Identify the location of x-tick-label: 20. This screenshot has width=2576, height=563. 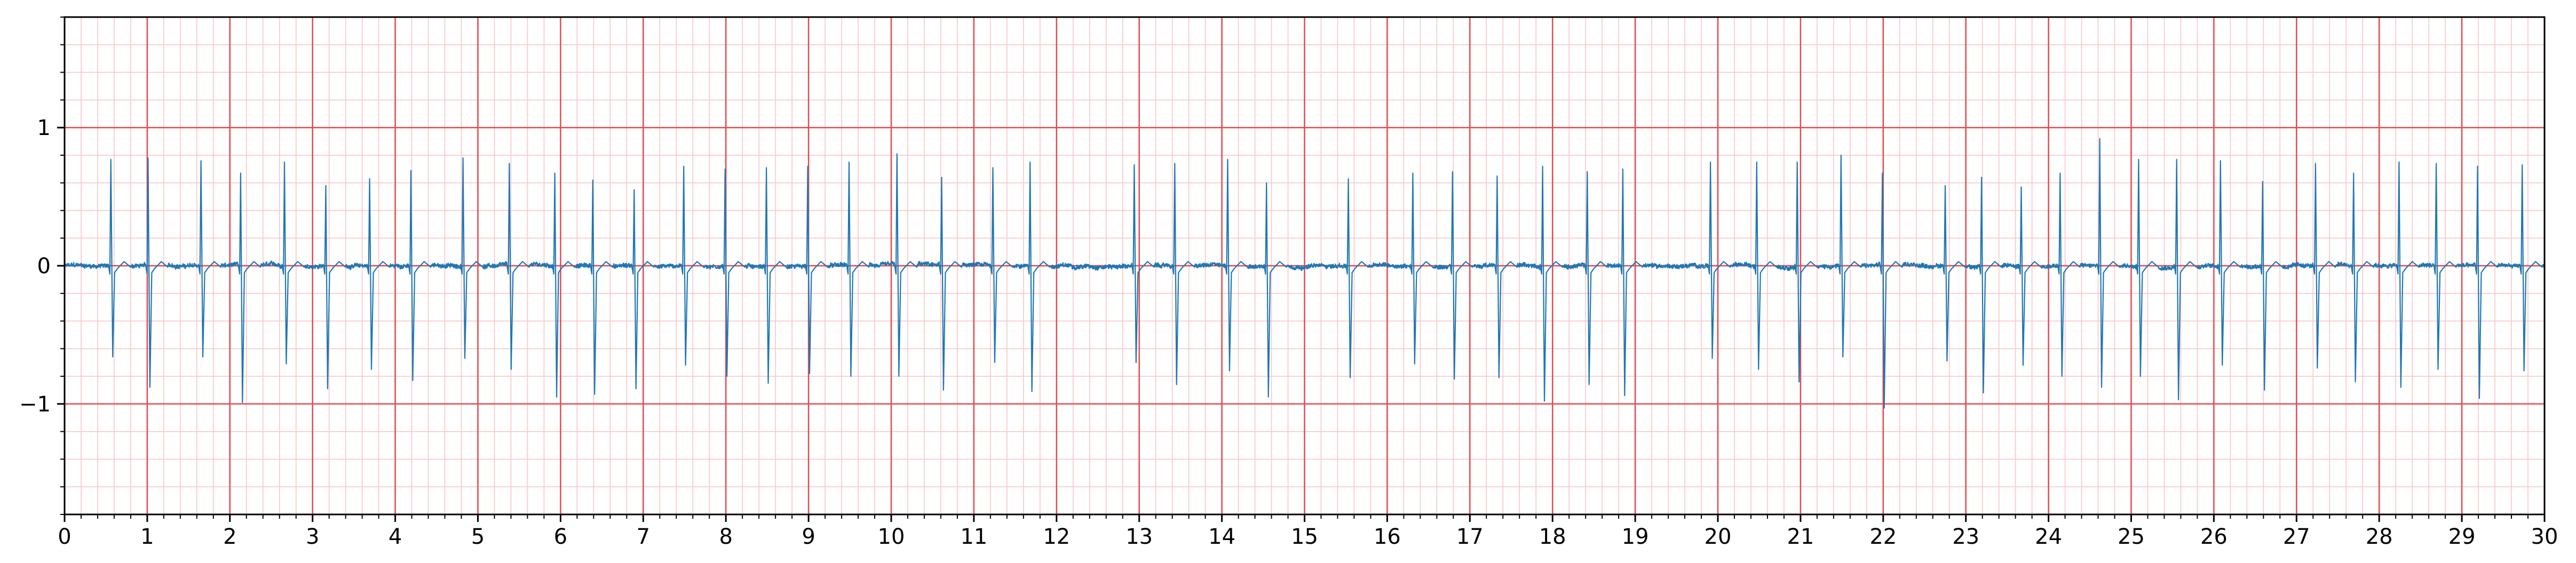
(1718, 537).